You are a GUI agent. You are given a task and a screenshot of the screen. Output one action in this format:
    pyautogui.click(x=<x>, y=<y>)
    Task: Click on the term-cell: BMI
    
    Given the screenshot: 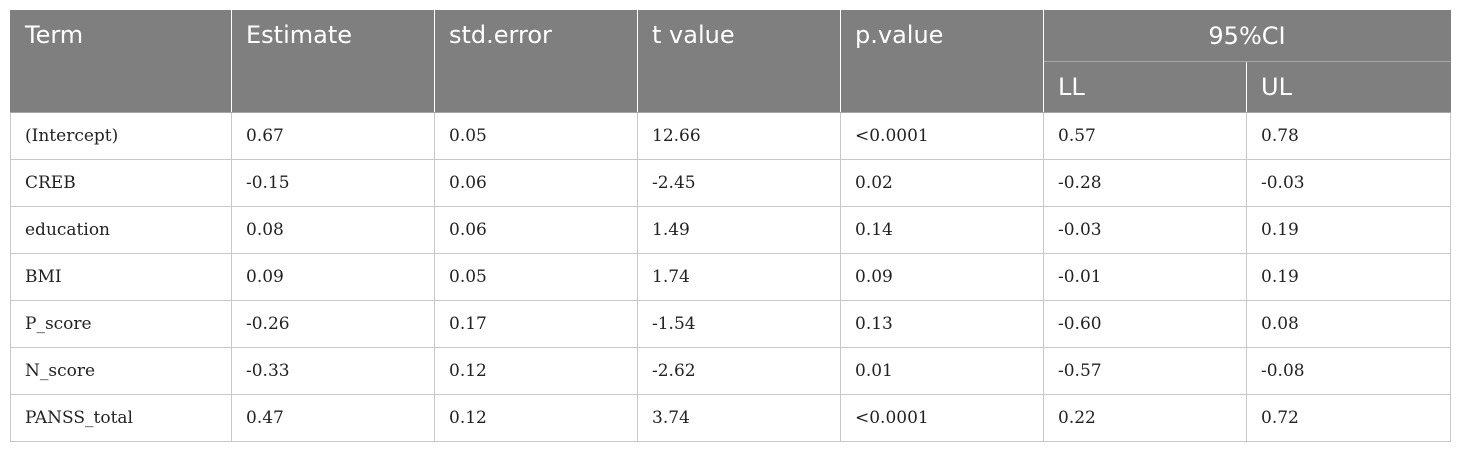 What is the action you would take?
    pyautogui.click(x=121, y=277)
    